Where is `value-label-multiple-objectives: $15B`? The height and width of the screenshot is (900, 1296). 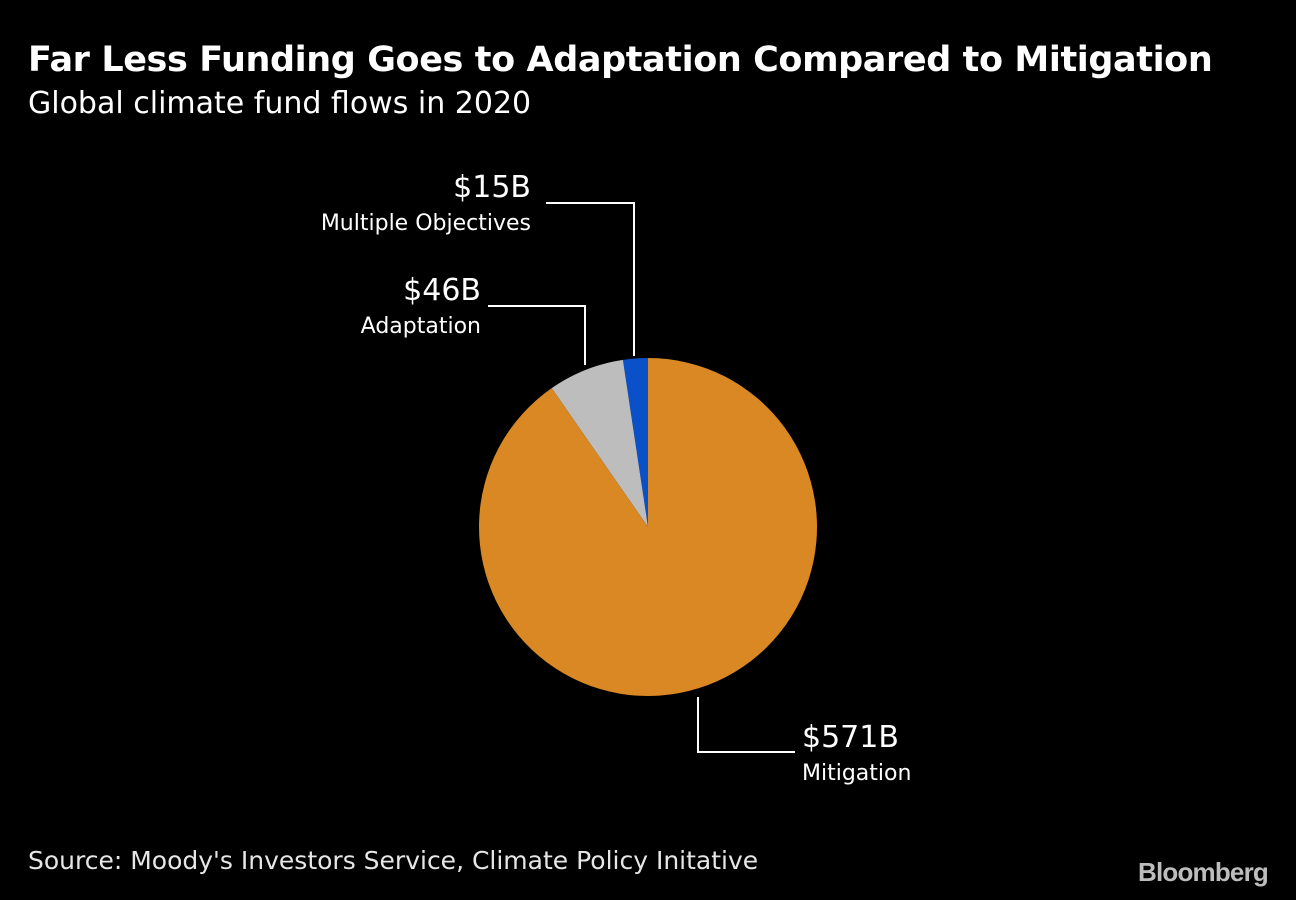
value-label-multiple-objectives: $15B is located at coordinates (492, 187).